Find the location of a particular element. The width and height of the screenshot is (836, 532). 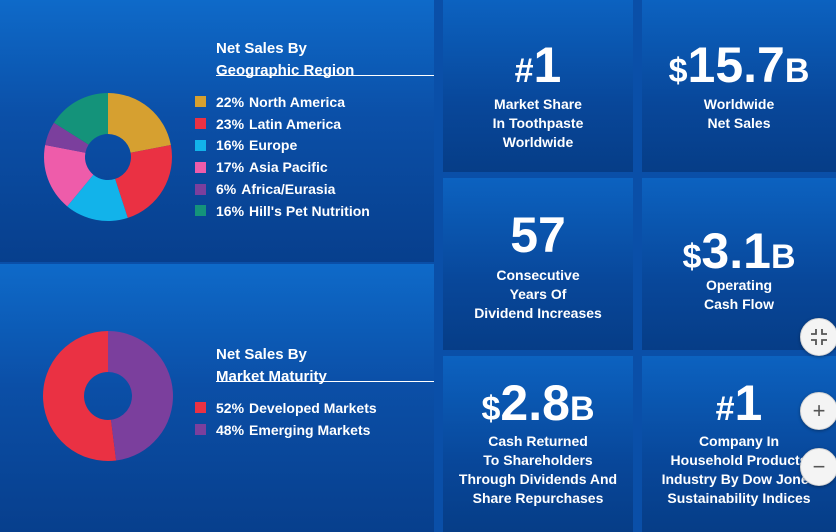

market-maturity-legend: 52% Developed Markets 48% Emerging Markets is located at coordinates (286, 419).